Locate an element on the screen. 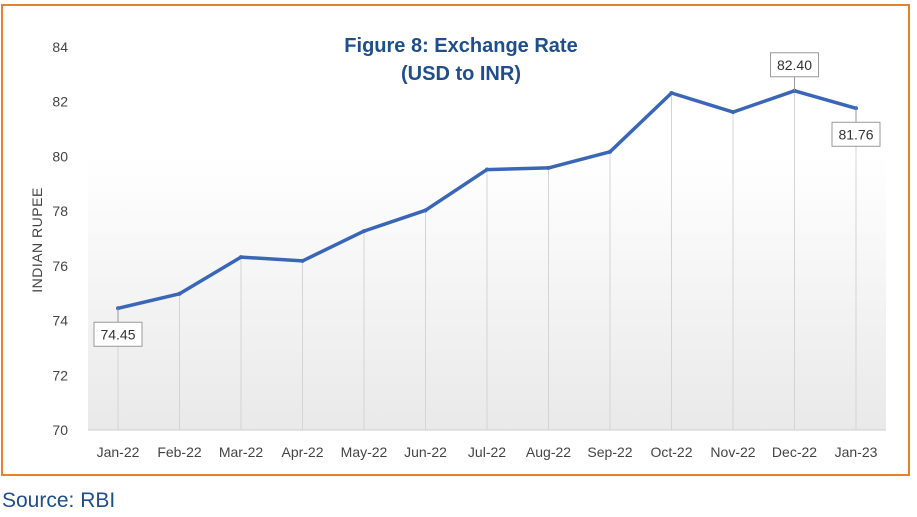  y-tick-labels: 70 72 74 76 78 80 82 84 is located at coordinates (60, 238).